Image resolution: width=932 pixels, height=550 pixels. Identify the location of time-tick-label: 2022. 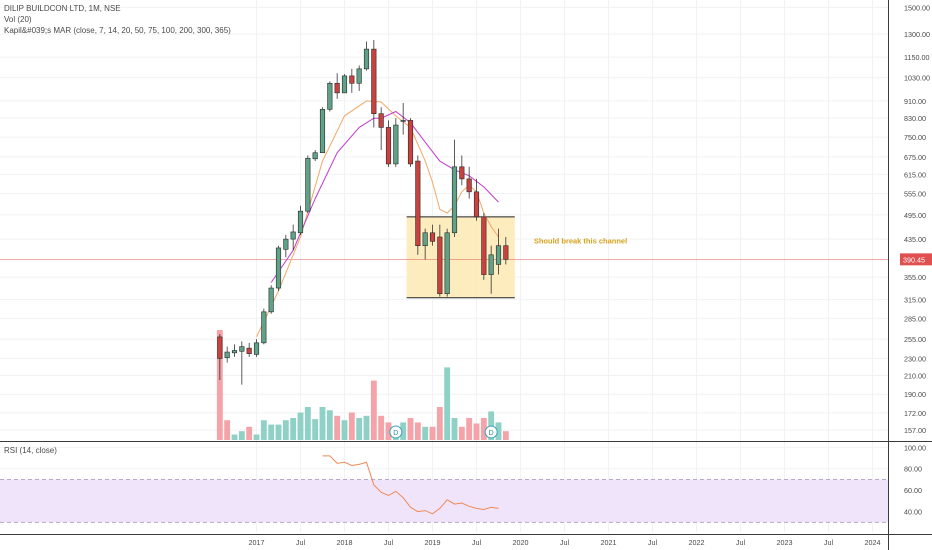
(697, 542).